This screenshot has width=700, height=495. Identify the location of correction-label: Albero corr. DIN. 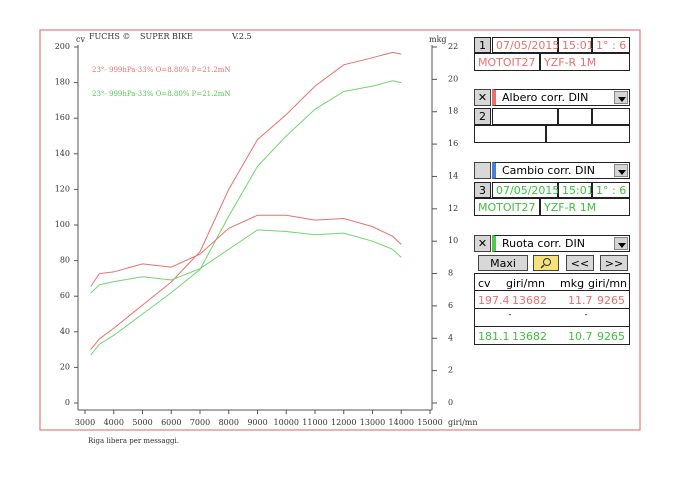
(545, 97).